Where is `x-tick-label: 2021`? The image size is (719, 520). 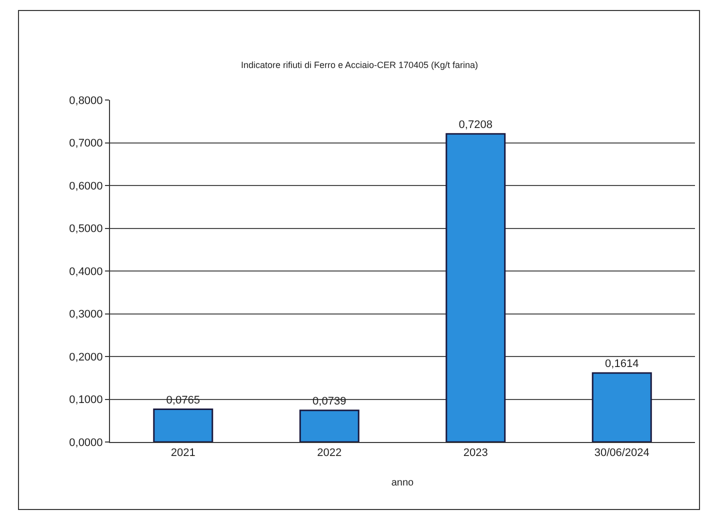 x-tick-label: 2021 is located at coordinates (183, 453).